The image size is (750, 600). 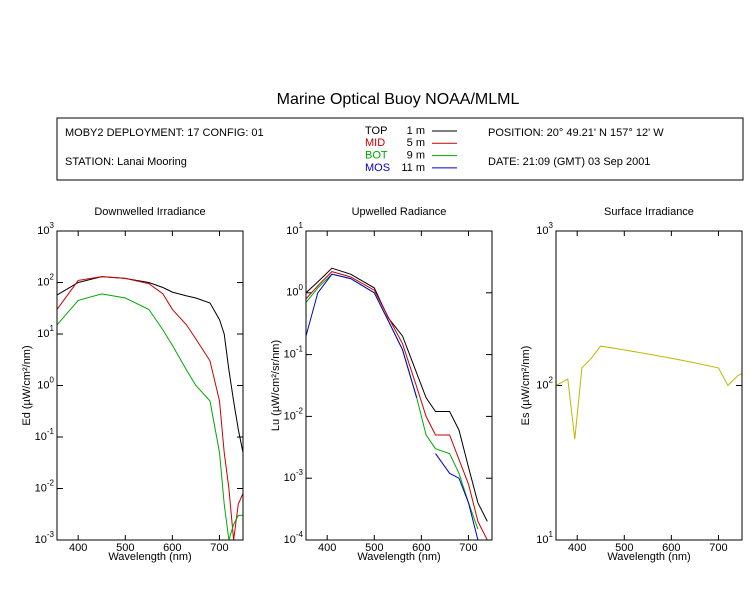 What do you see at coordinates (398, 99) in the screenshot?
I see `page-title: Marine Optical Buoy NOAA/MLML` at bounding box center [398, 99].